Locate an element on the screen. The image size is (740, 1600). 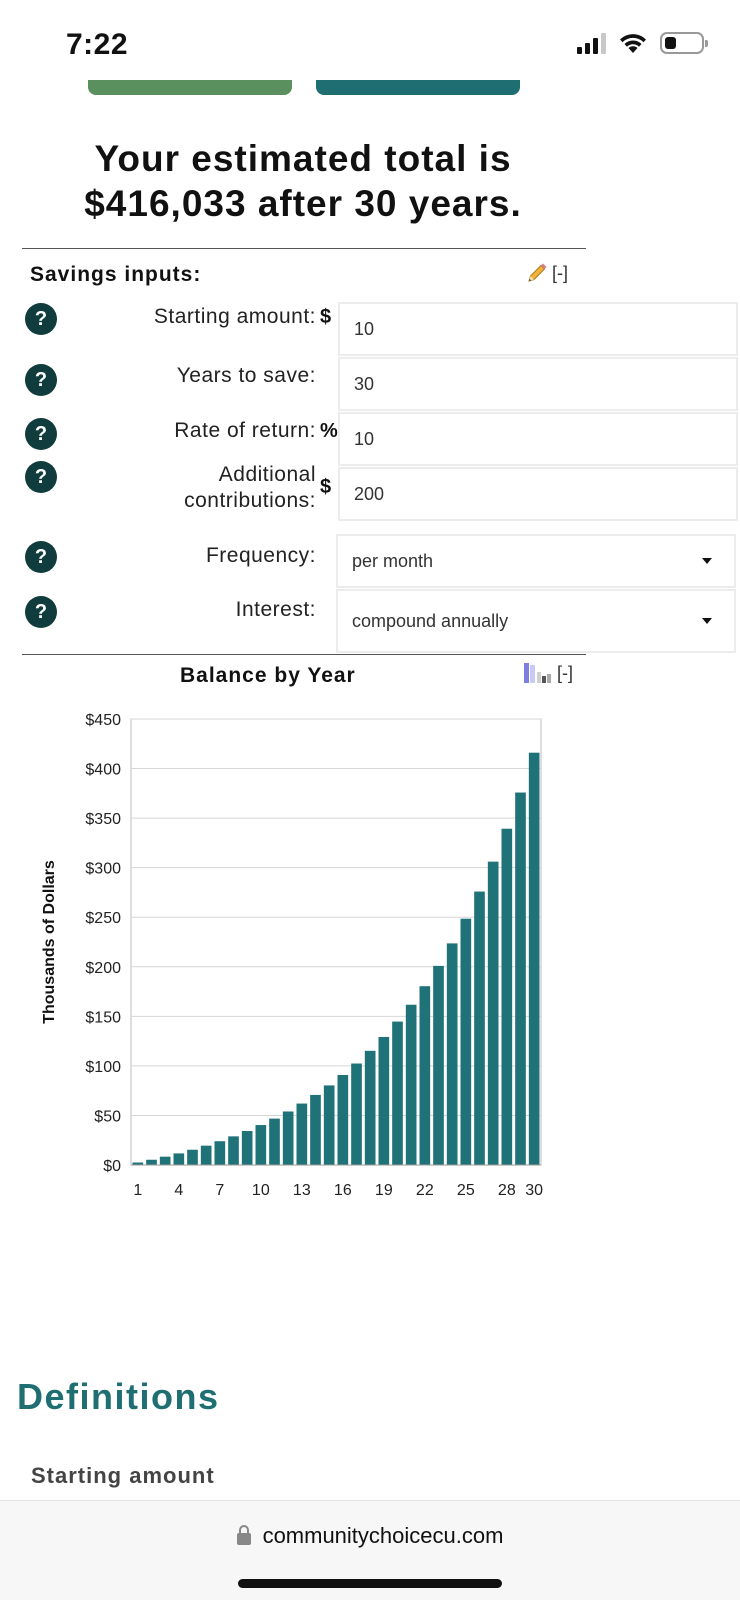
starting-amount-input: 10 is located at coordinates (538, 329).